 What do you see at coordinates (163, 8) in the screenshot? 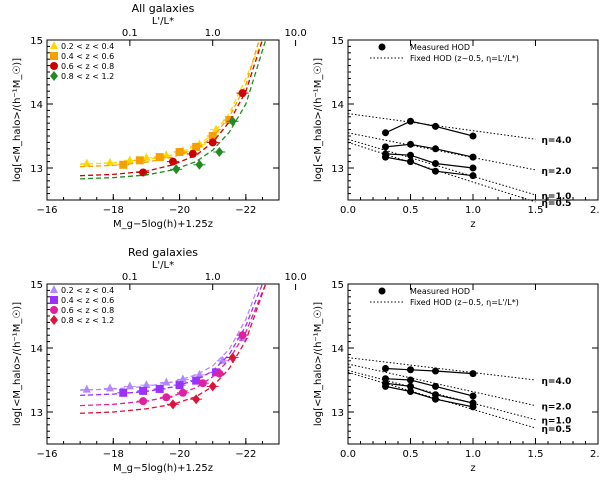
I see `chart-title: All galaxies` at bounding box center [163, 8].